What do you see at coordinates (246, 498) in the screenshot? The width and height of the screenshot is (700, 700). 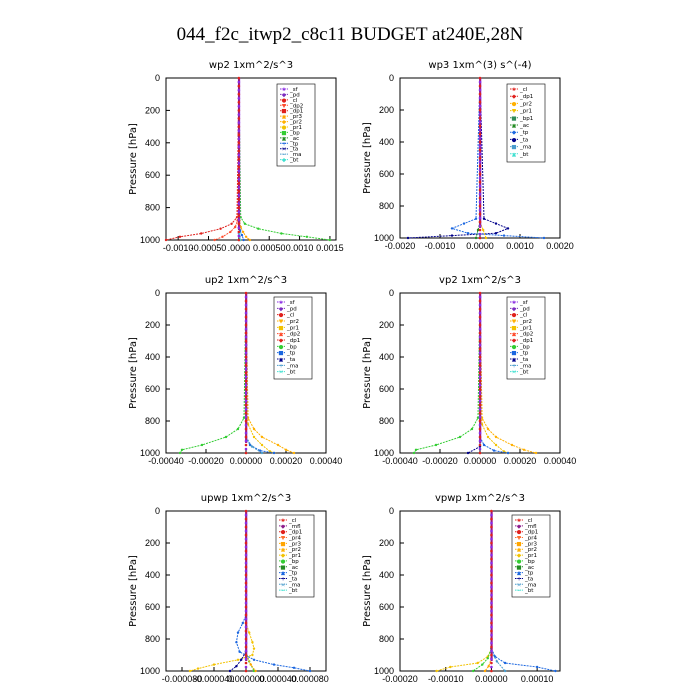 I see `panel-title: upwp 1xm^2/s^3` at bounding box center [246, 498].